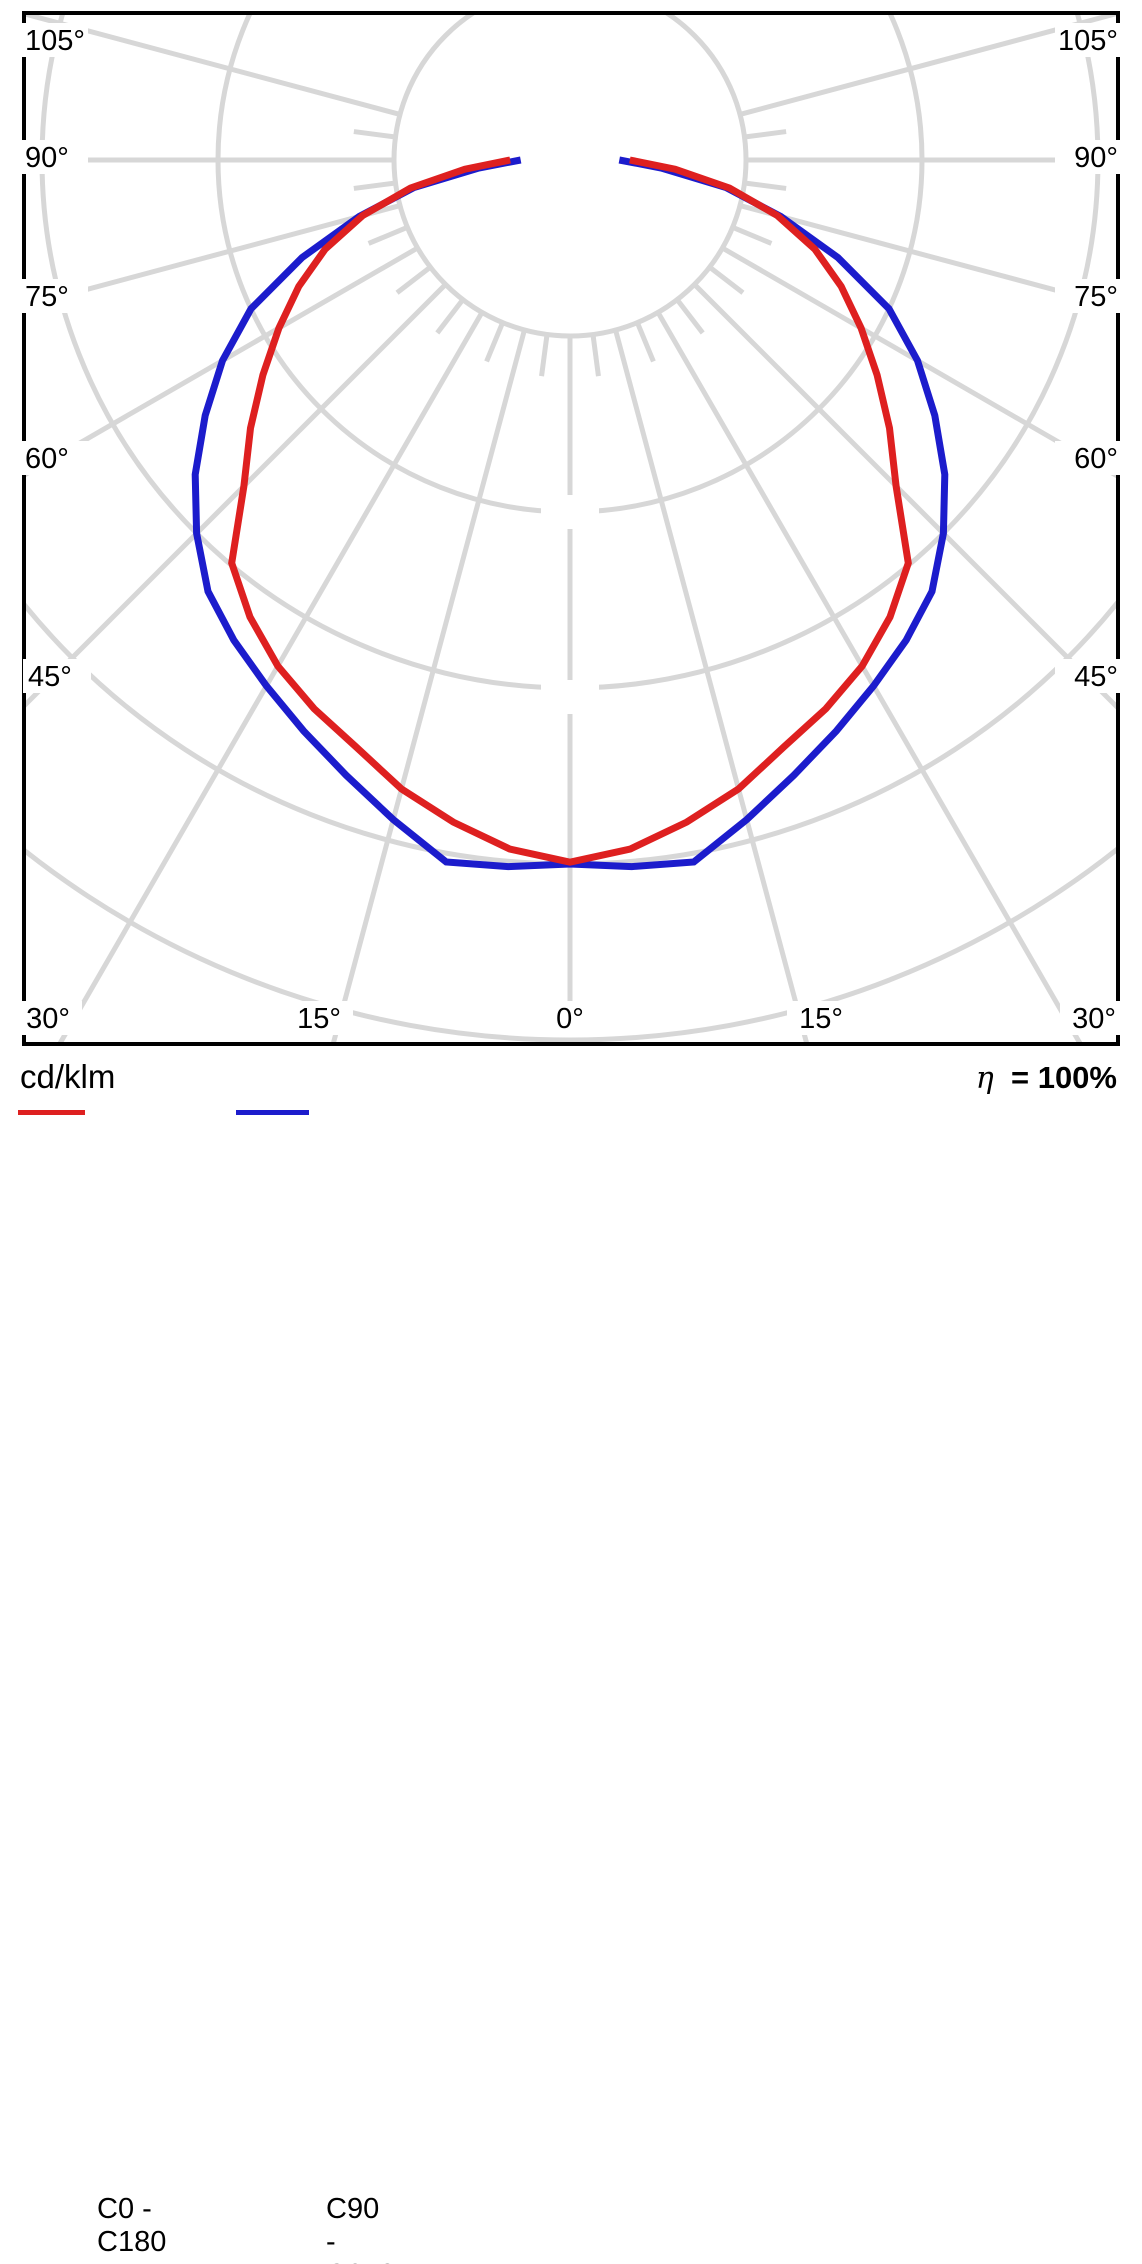 The height and width of the screenshot is (2264, 1142). I want to click on eta-symbol: η, so click(984, 1078).